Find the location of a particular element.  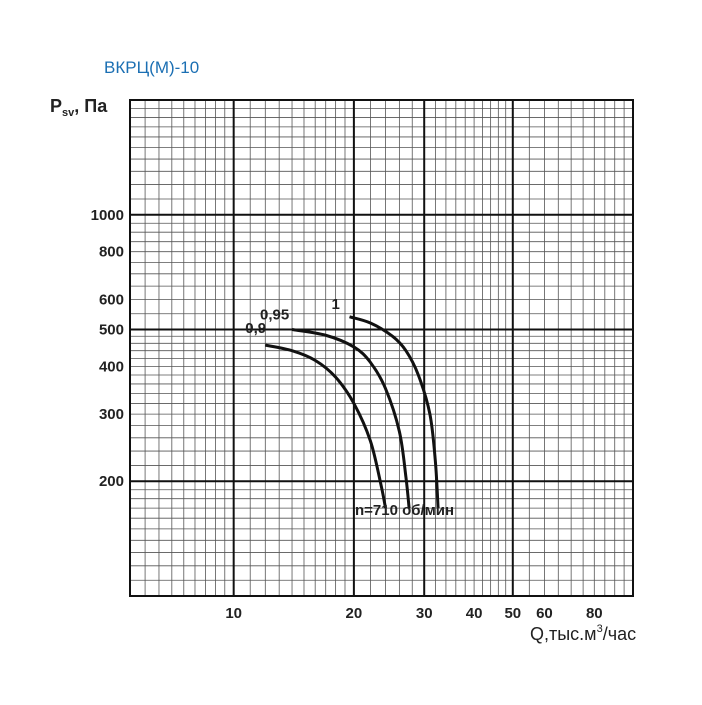

y-axis-label-main: P is located at coordinates (56, 106).